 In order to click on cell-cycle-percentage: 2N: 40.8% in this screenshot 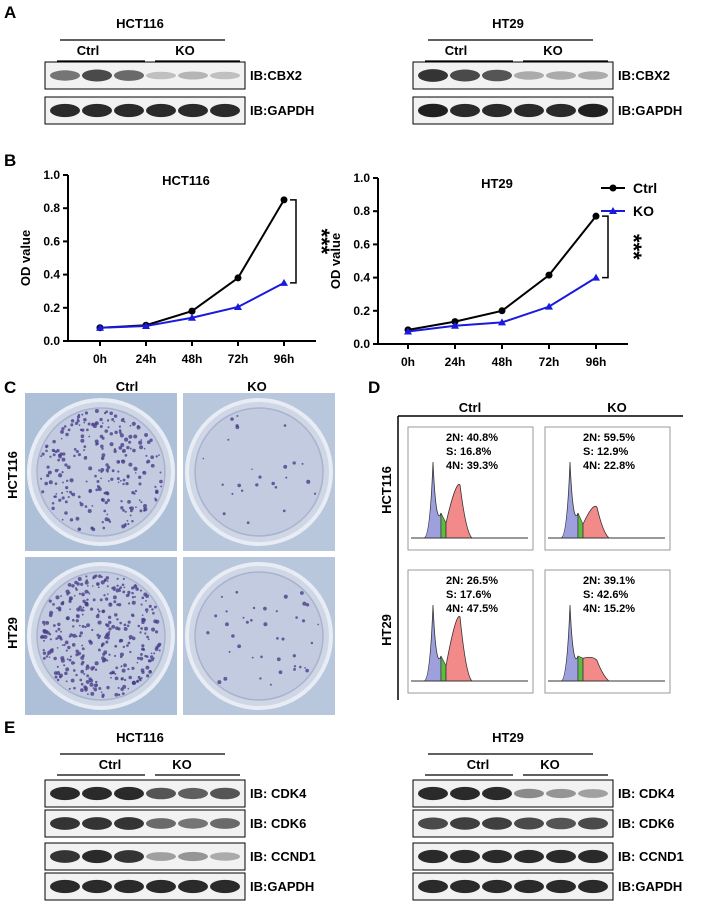, I will do `click(472, 438)`.